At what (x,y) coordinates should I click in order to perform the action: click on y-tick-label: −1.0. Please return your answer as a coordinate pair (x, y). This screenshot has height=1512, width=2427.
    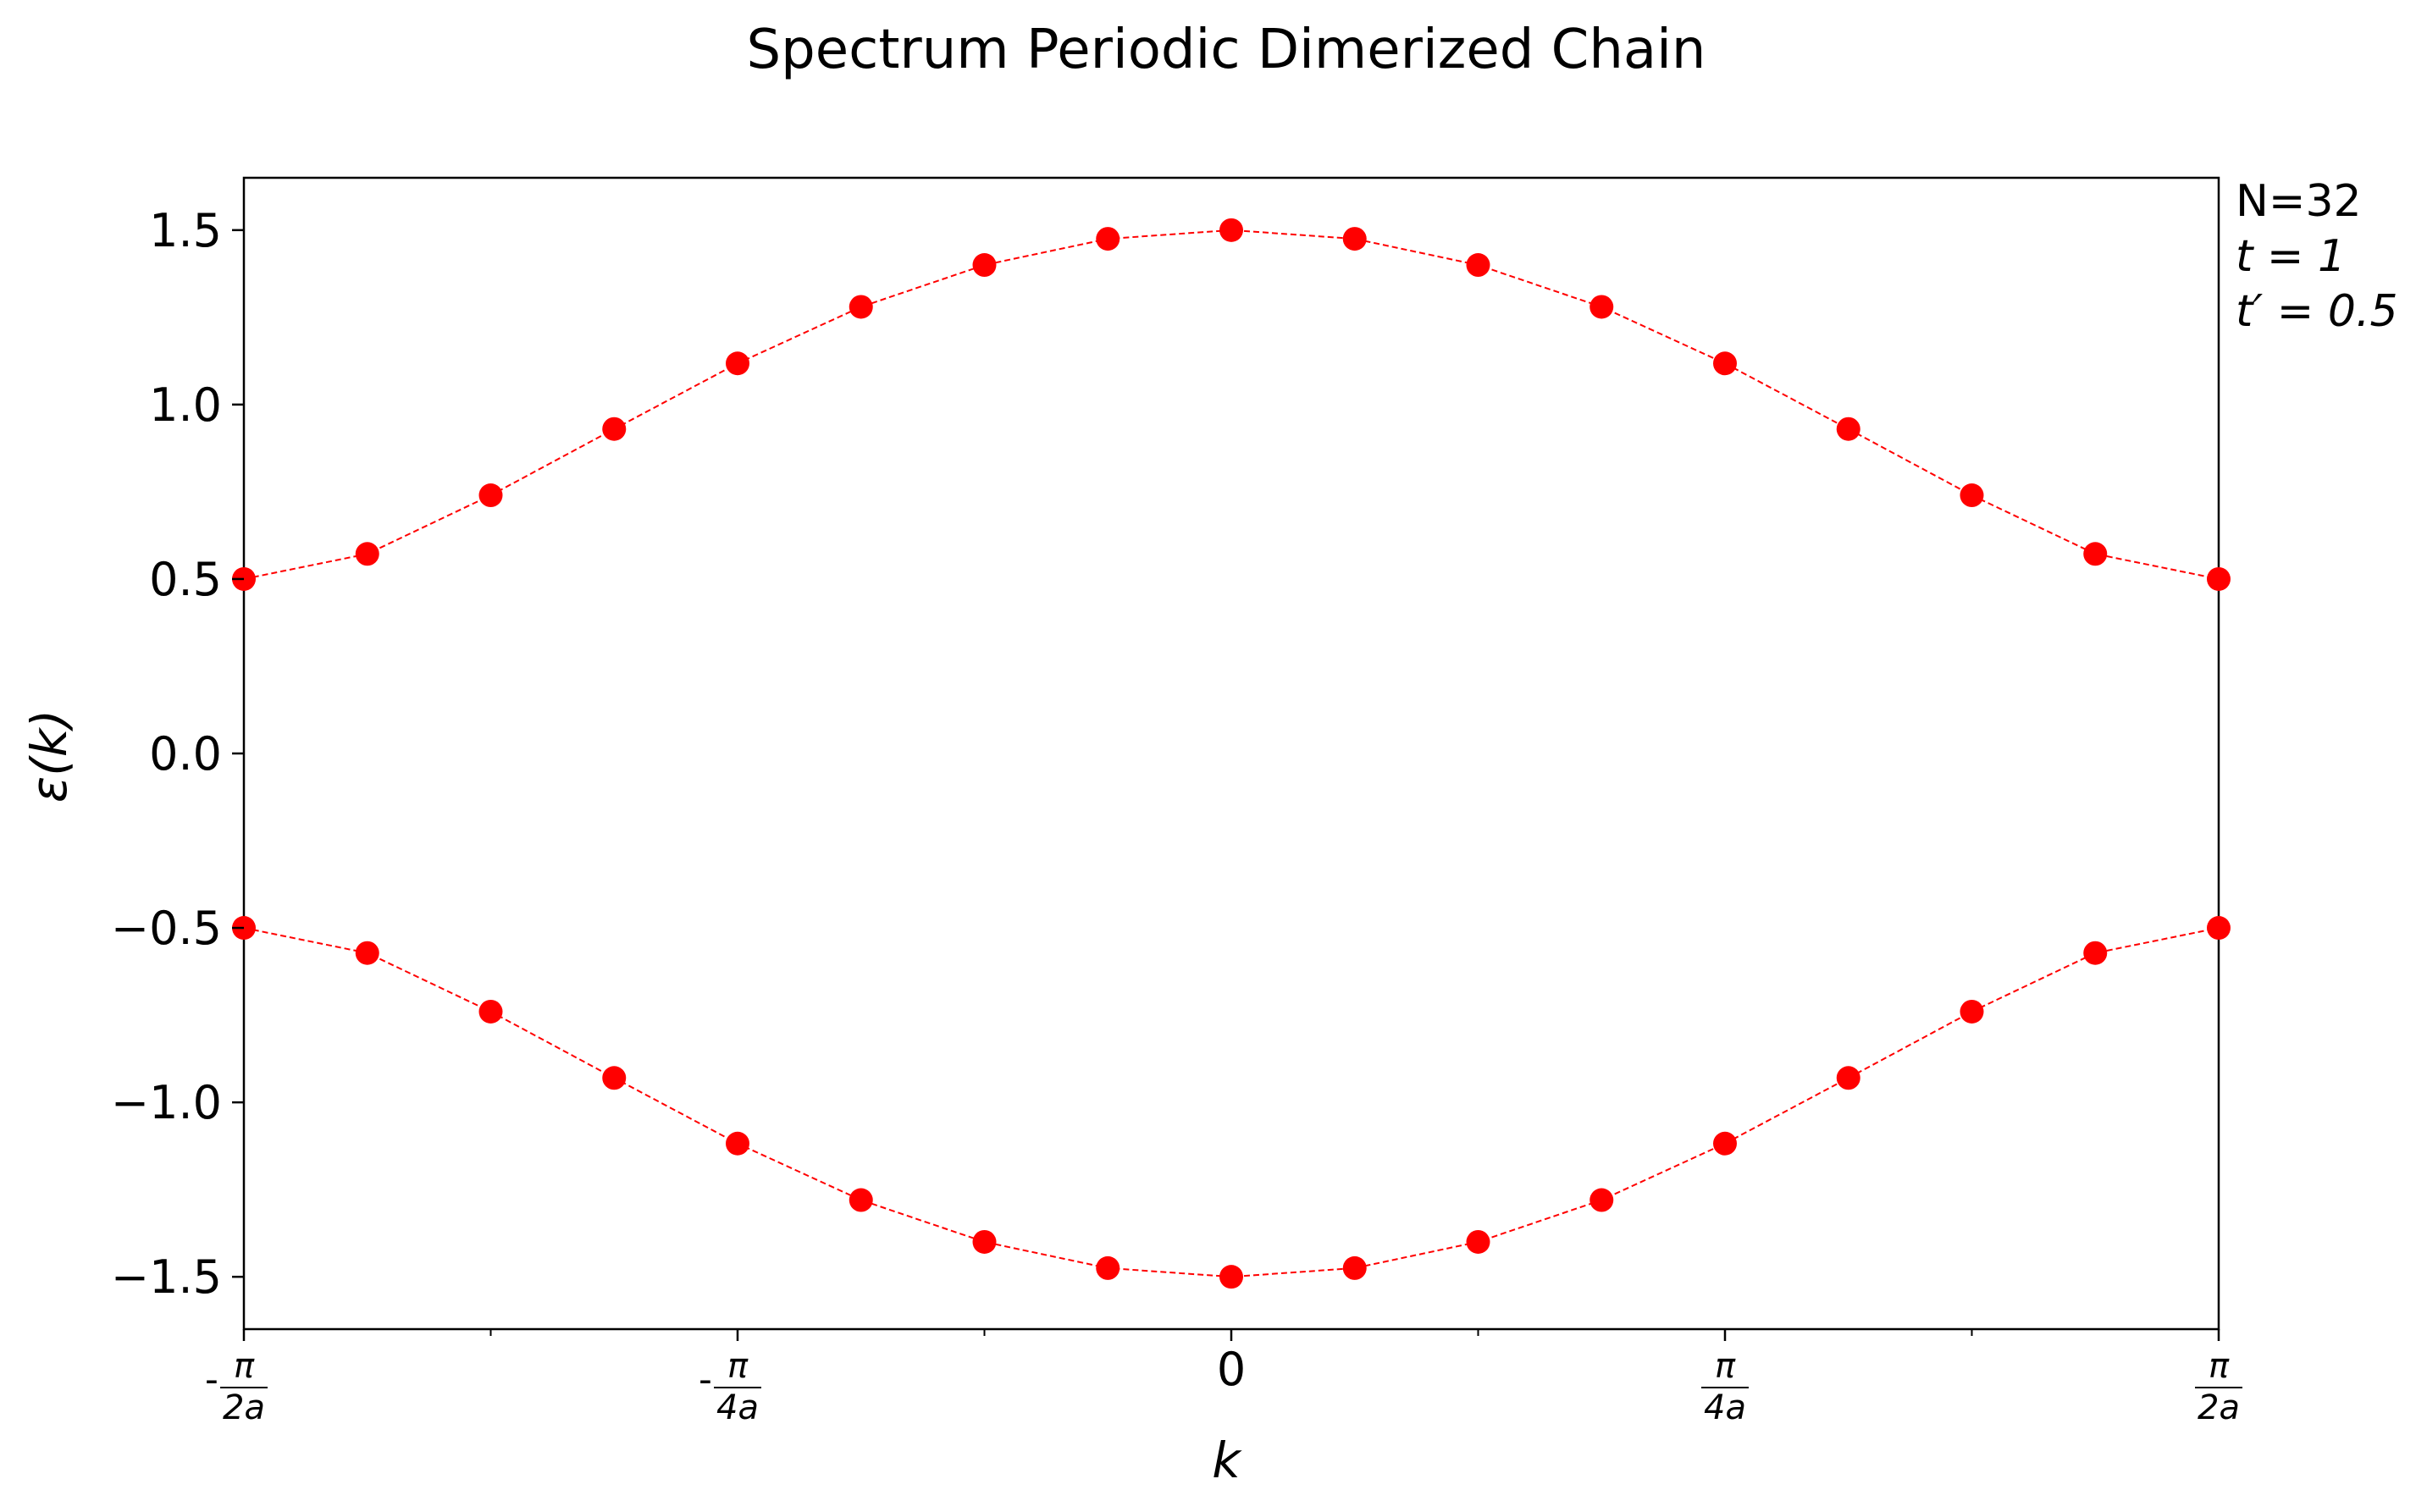
    Looking at the image, I should click on (166, 1102).